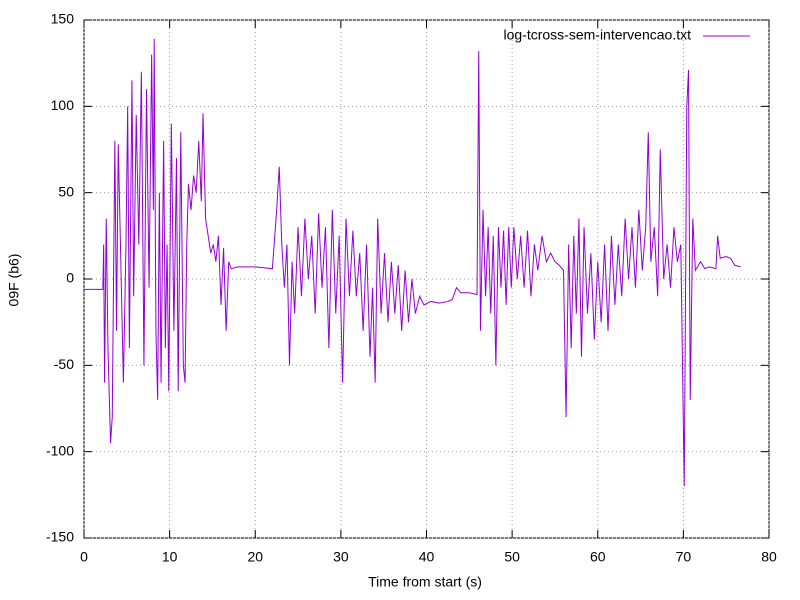  I want to click on y-tick-label: -150, so click(60, 537).